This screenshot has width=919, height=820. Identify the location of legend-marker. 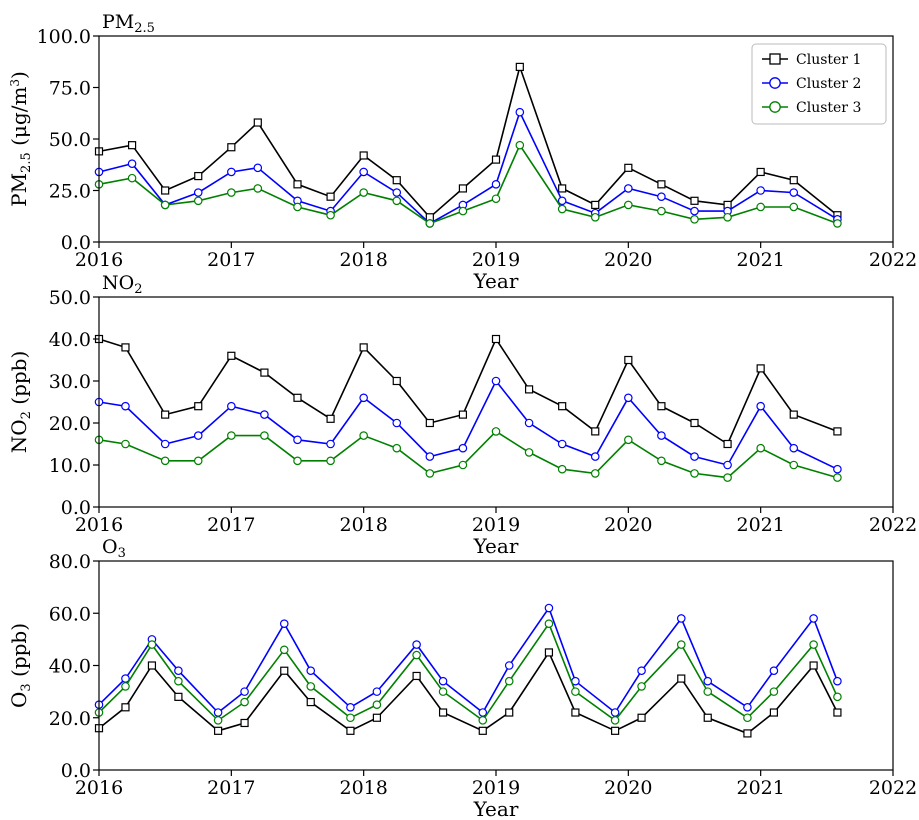
(775, 59).